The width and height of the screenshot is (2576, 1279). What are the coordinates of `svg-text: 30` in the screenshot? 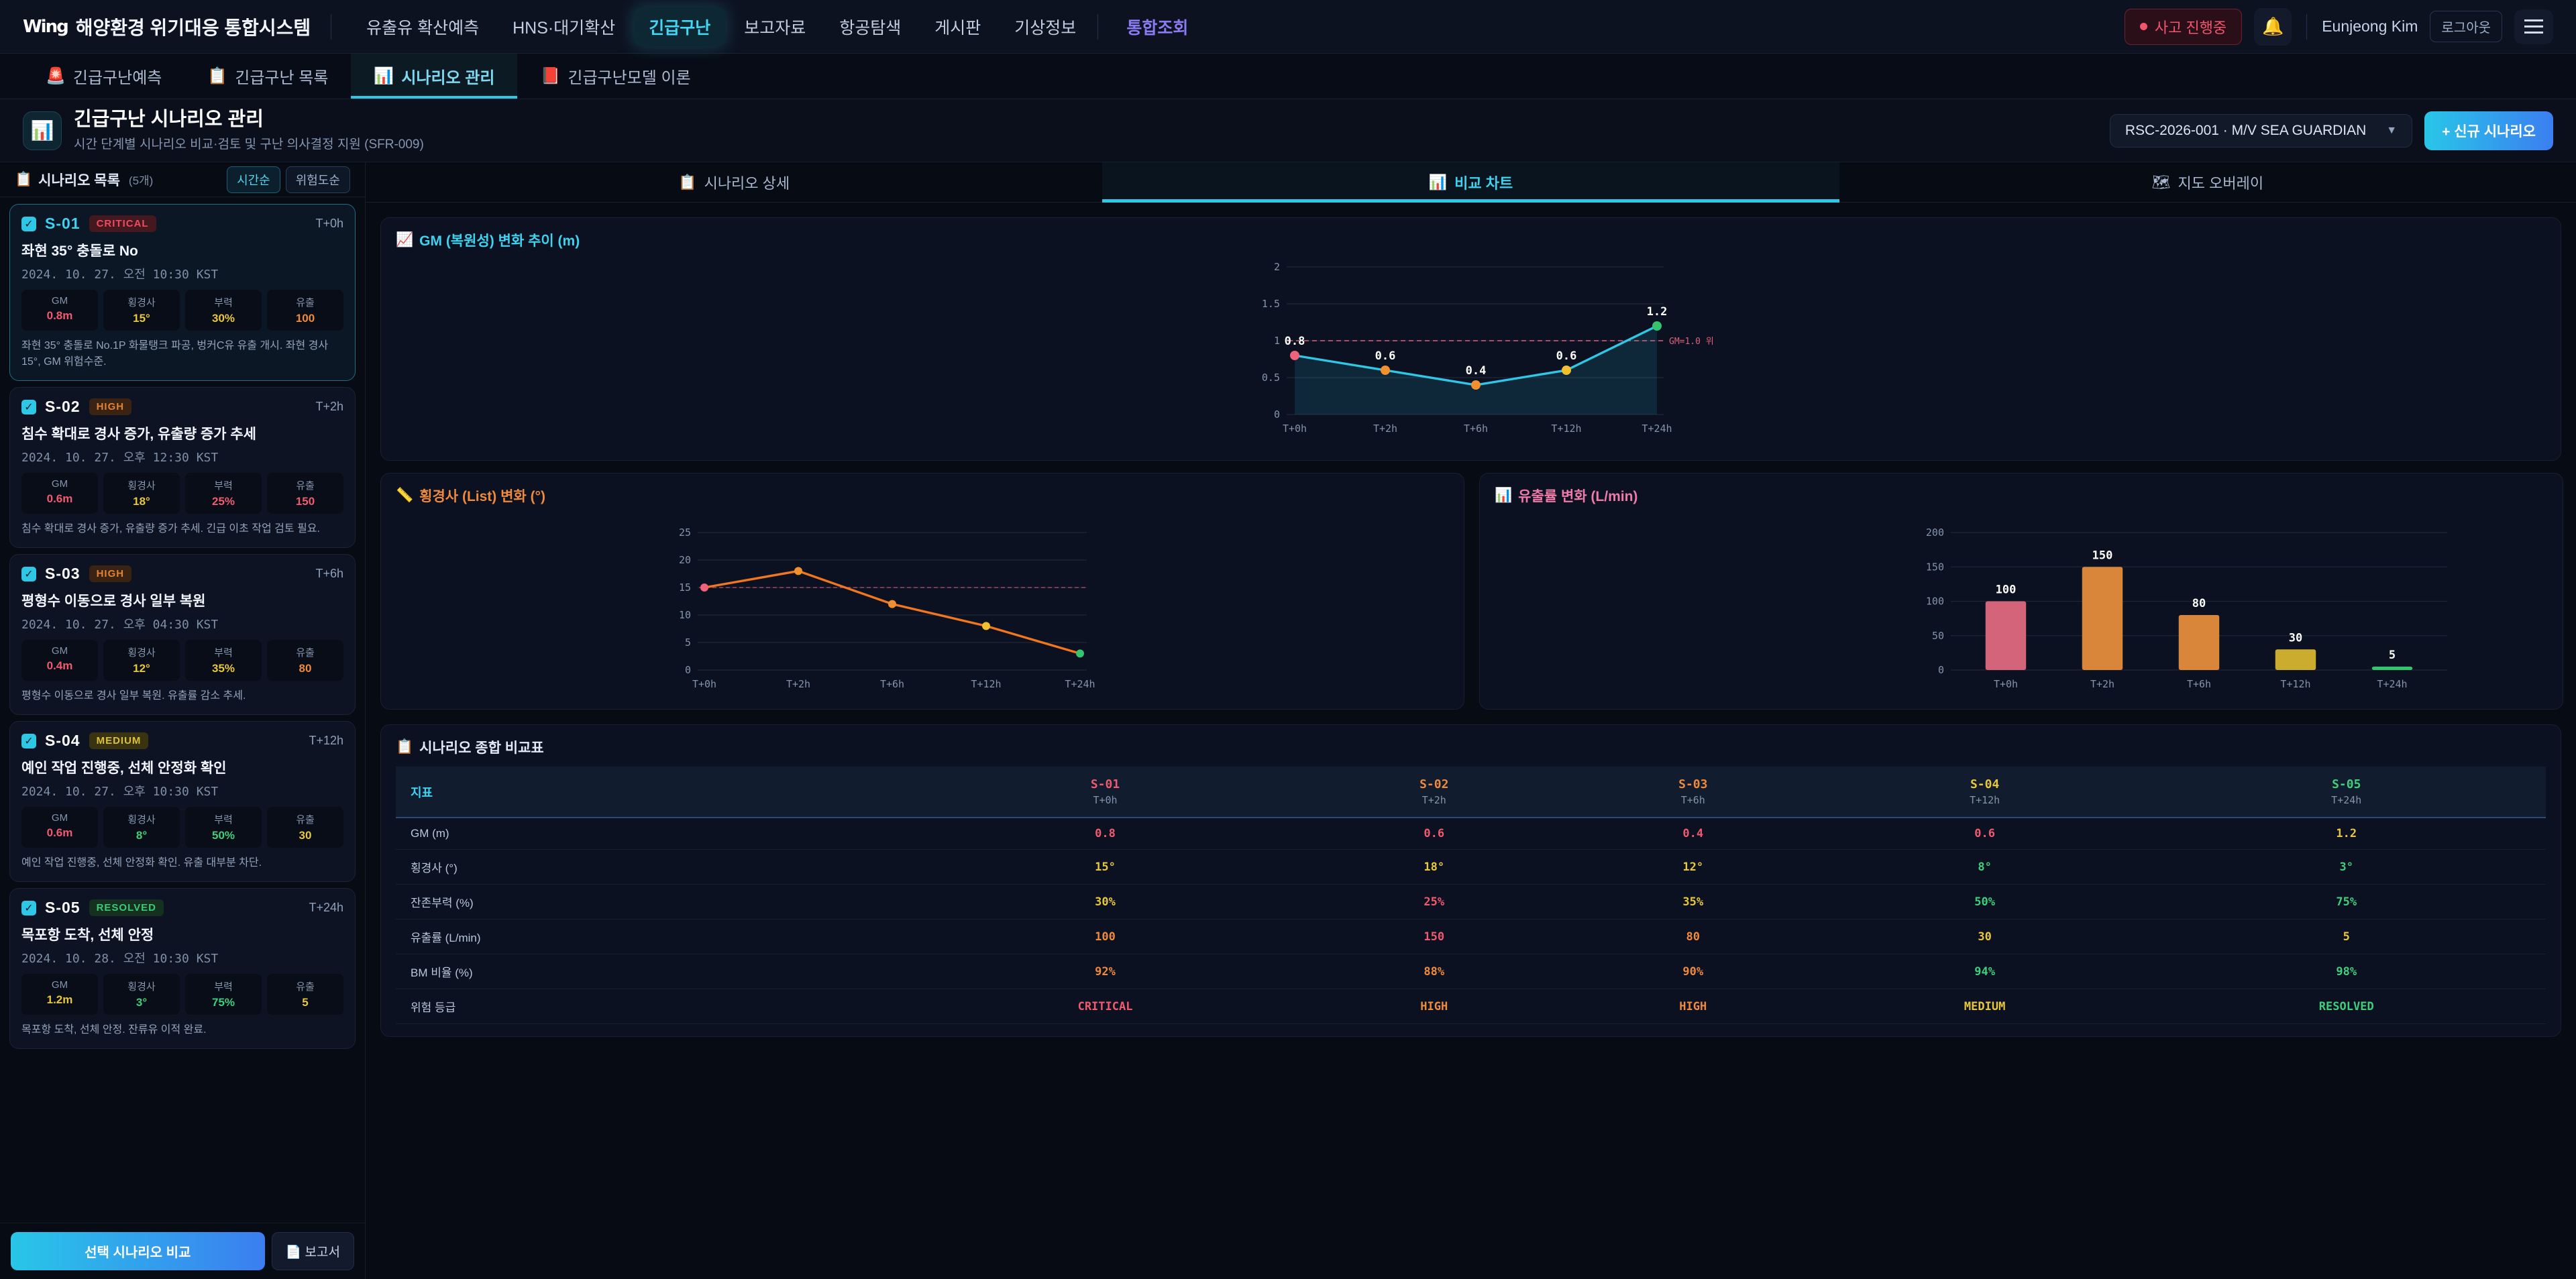 It's located at (2295, 638).